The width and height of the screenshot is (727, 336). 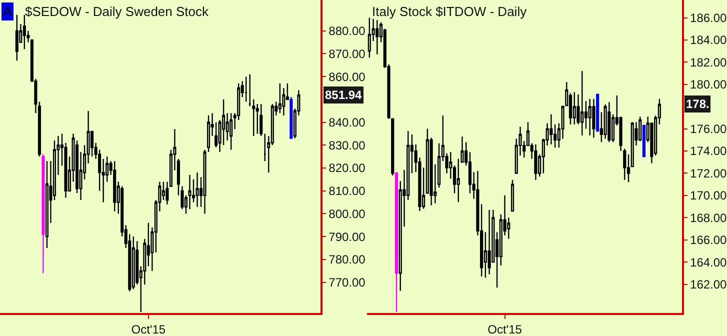 What do you see at coordinates (117, 11) in the screenshot?
I see `chart-title: $SEDOW - Daily Sweden Stock` at bounding box center [117, 11].